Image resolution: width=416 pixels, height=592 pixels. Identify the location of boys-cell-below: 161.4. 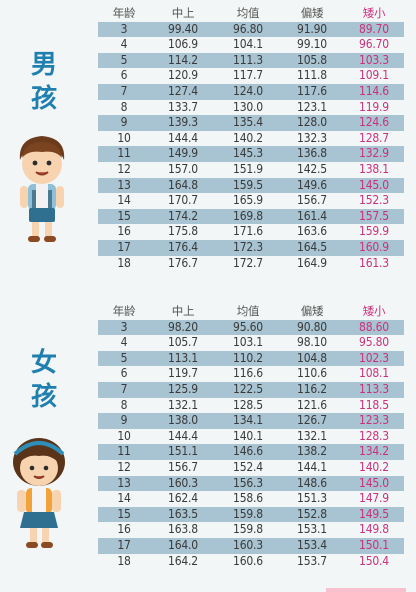
(312, 215).